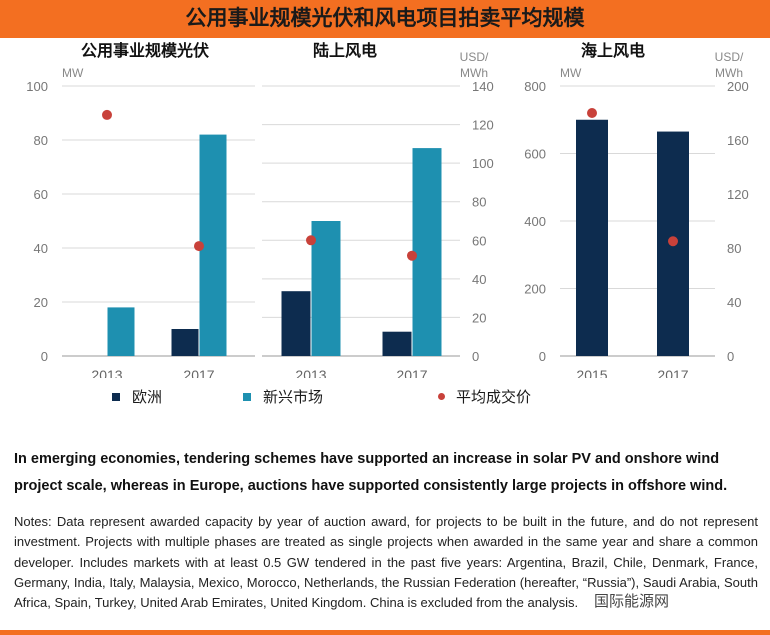 This screenshot has width=770, height=635. What do you see at coordinates (345, 50) in the screenshot?
I see `panel-title: 陆上风电` at bounding box center [345, 50].